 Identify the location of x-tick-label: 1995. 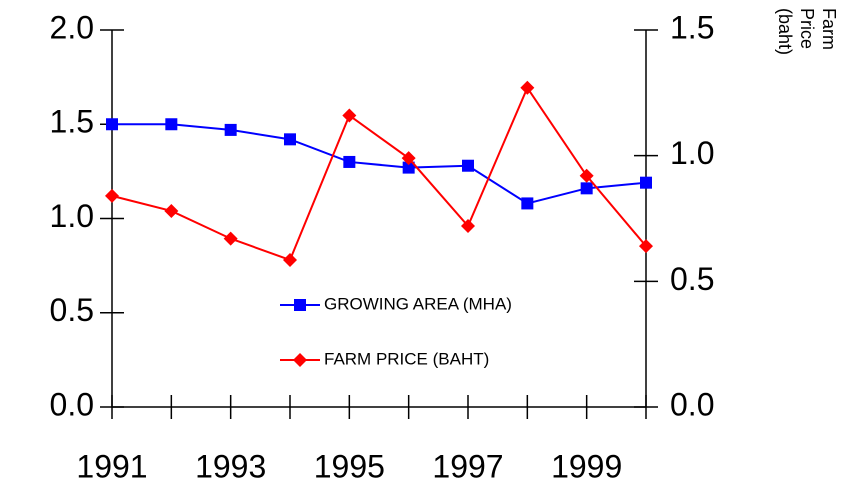
(349, 466).